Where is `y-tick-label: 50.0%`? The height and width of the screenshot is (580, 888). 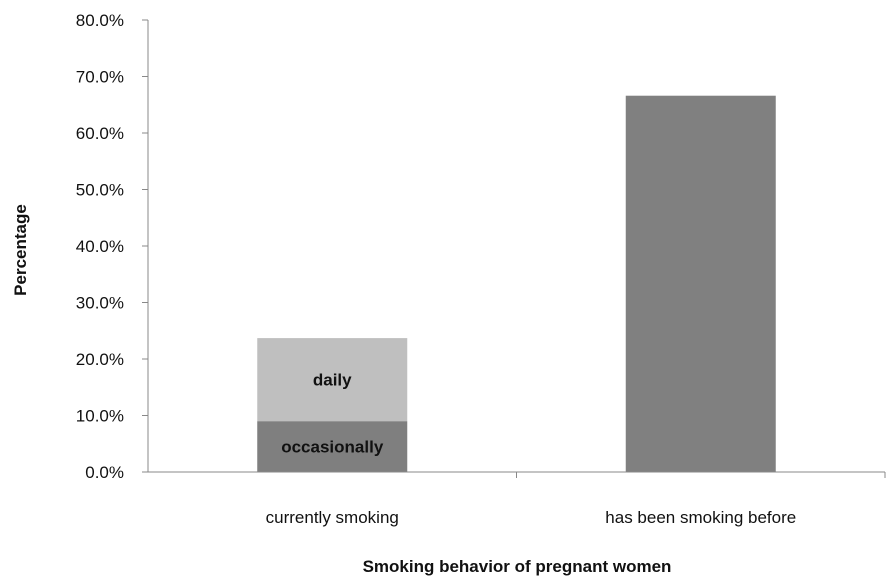
y-tick-label: 50.0% is located at coordinates (100, 190).